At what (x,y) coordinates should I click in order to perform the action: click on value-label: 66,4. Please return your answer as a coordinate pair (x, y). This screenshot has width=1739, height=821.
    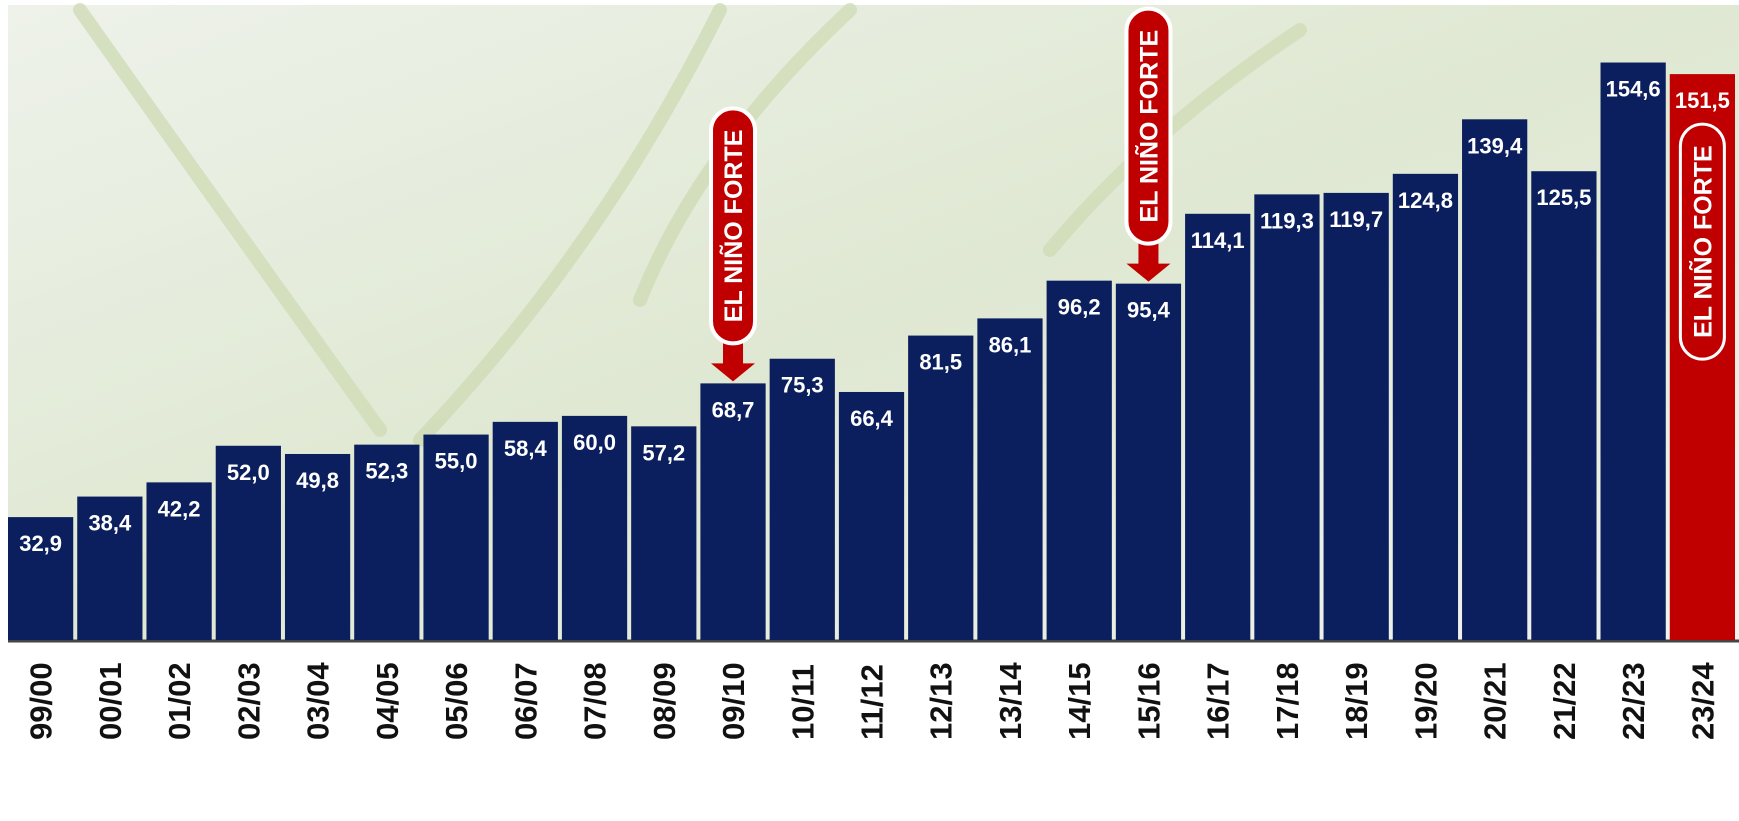
    Looking at the image, I should click on (872, 418).